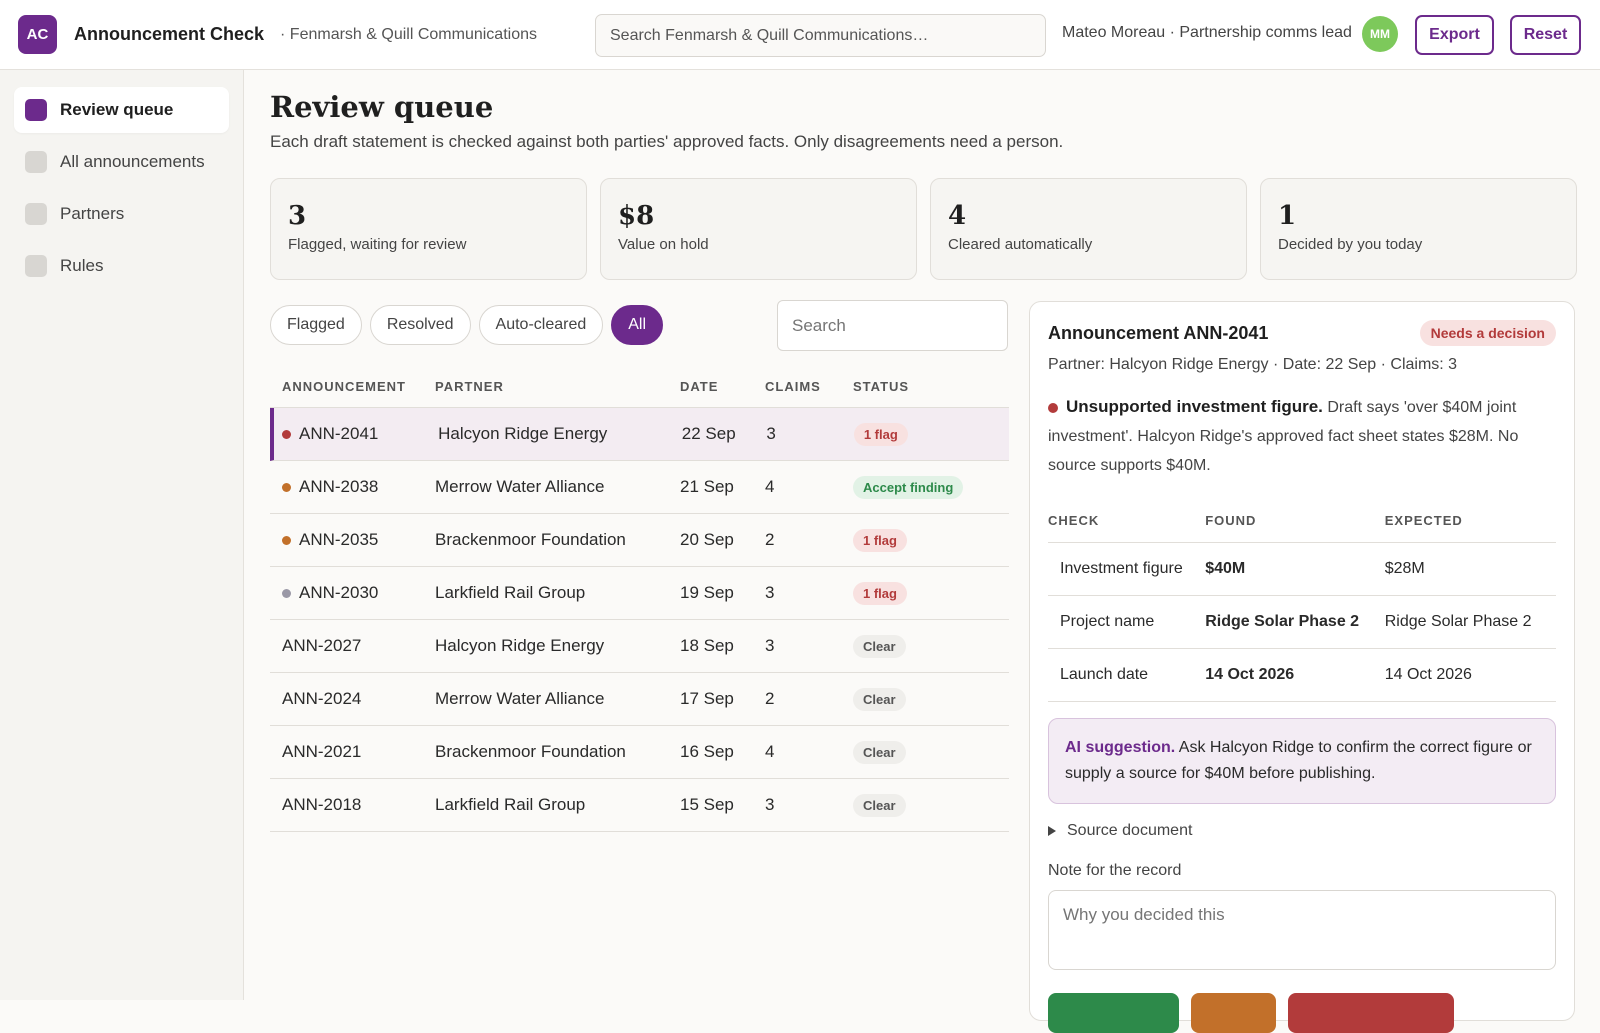 This screenshot has height=1033, width=1600. Describe the element at coordinates (1295, 569) in the screenshot. I see `check-found: $40M` at that location.